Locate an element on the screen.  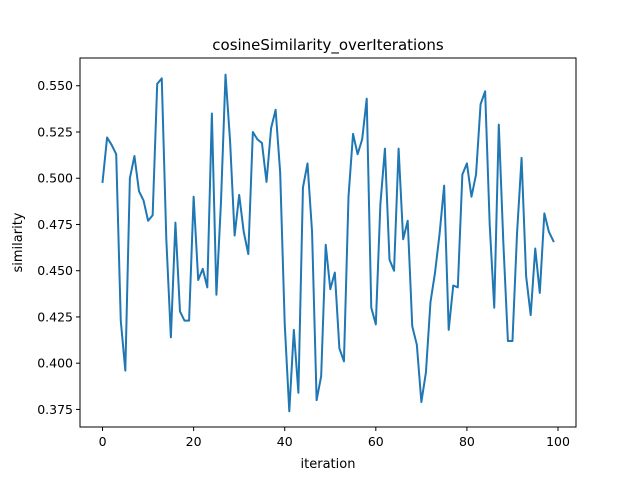
x-tick-label: 0 is located at coordinates (103, 441).